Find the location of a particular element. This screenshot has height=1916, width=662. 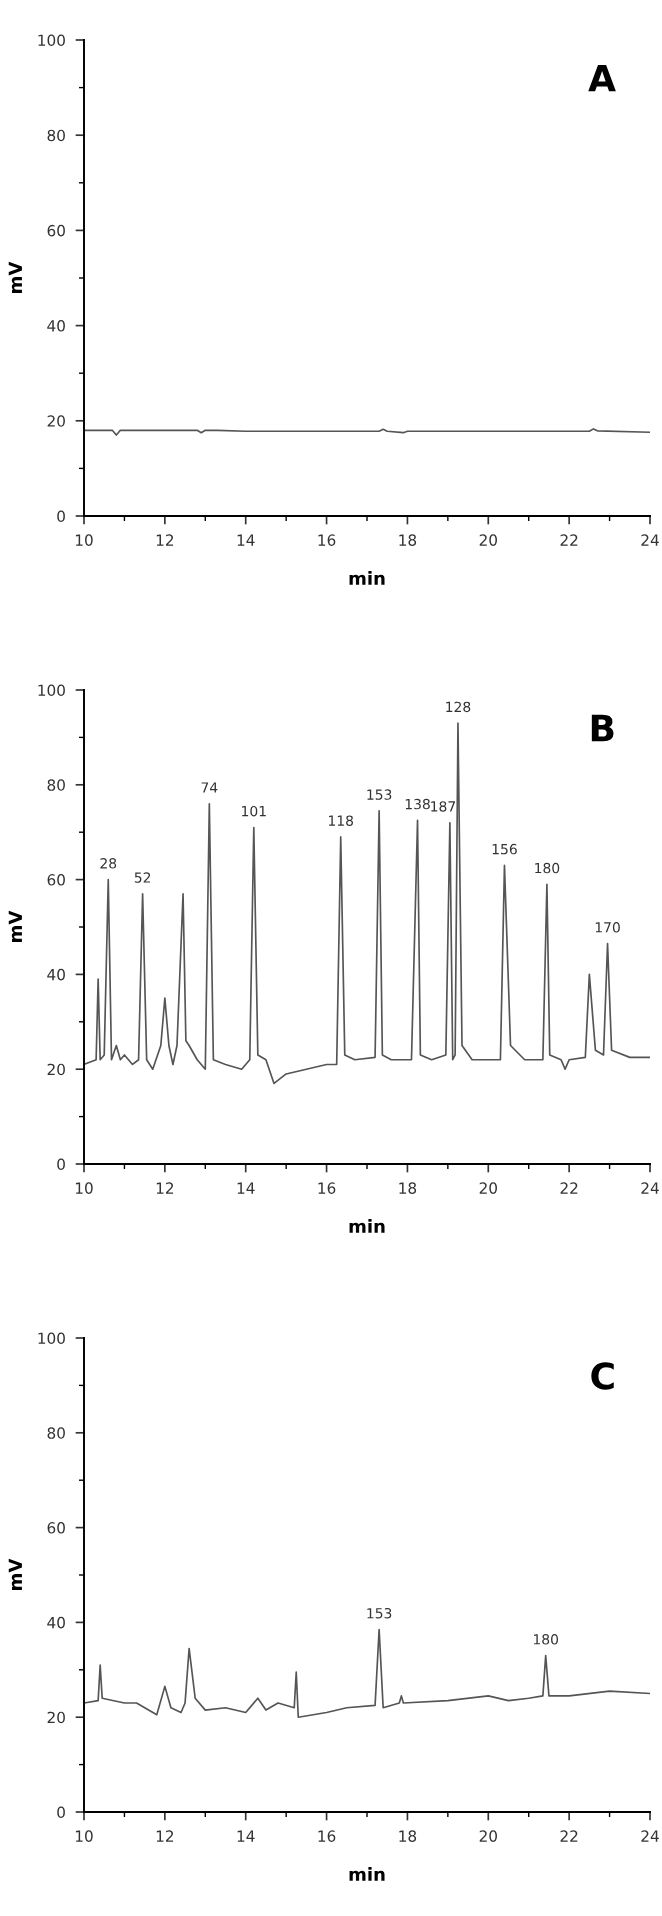

text: C is located at coordinates (602, 1376).